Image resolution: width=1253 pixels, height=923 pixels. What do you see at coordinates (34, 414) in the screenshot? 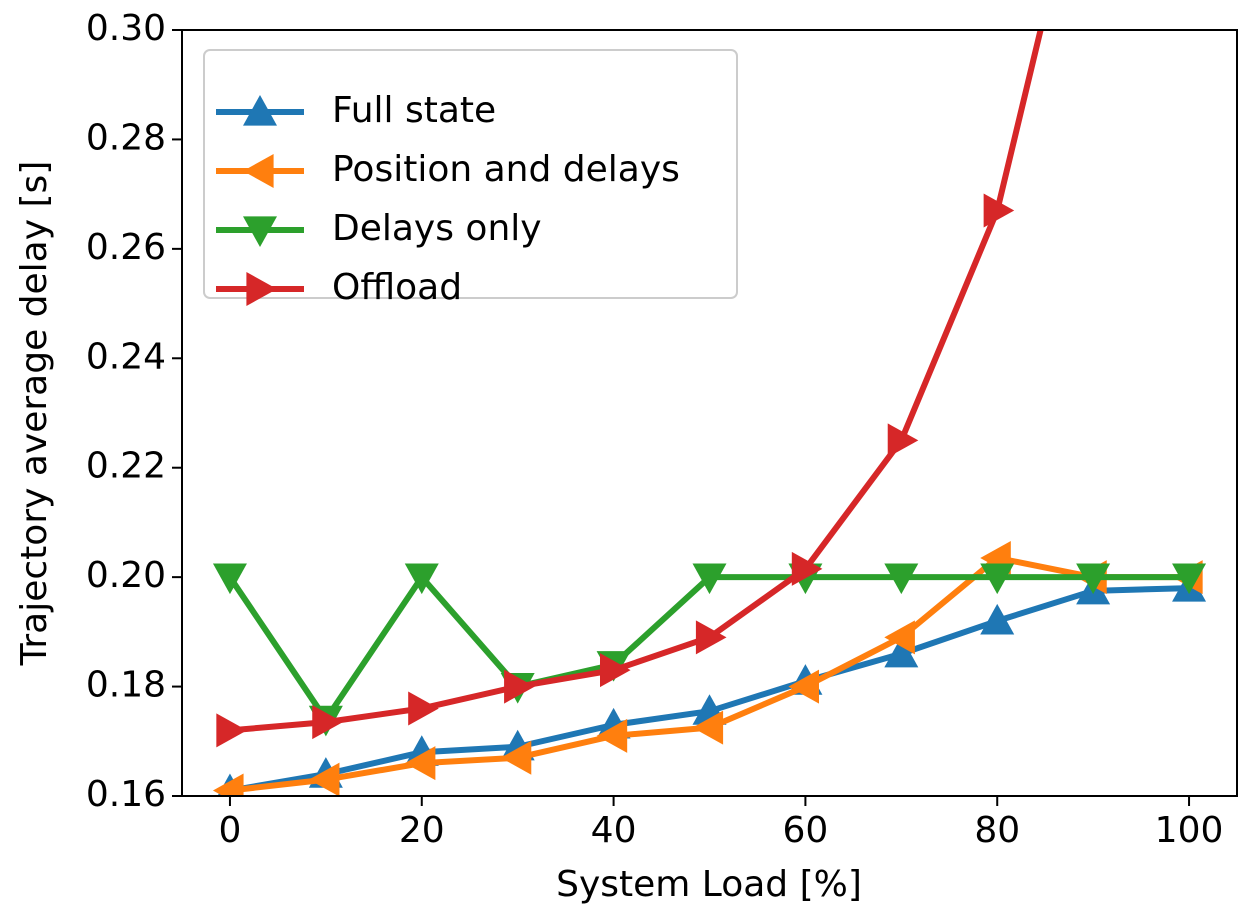
I see `y-axis-label: Trajectory average delay [s]` at bounding box center [34, 414].